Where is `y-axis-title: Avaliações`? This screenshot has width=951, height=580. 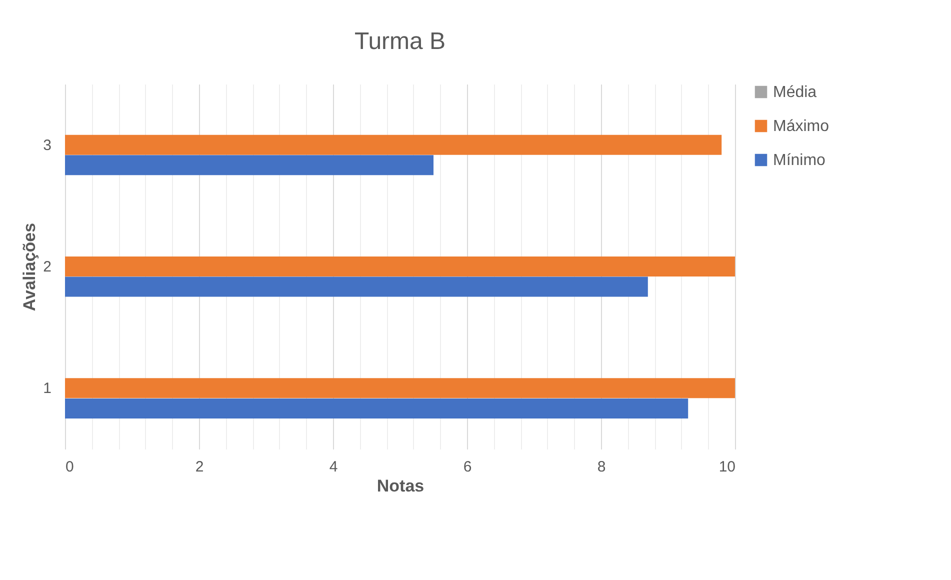
y-axis-title: Avaliações is located at coordinates (30, 267).